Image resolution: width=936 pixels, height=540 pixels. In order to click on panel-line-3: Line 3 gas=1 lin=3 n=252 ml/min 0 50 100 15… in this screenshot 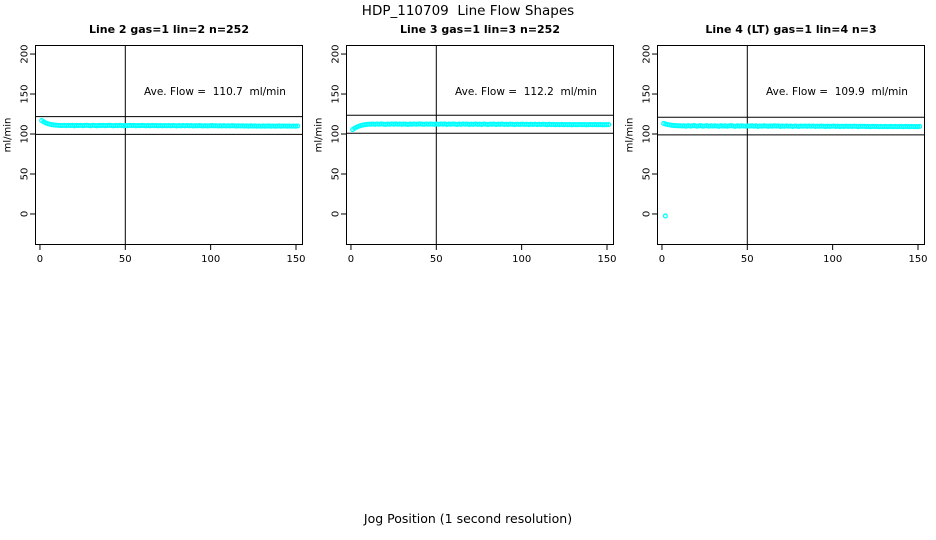, I will do `click(465, 144)`.